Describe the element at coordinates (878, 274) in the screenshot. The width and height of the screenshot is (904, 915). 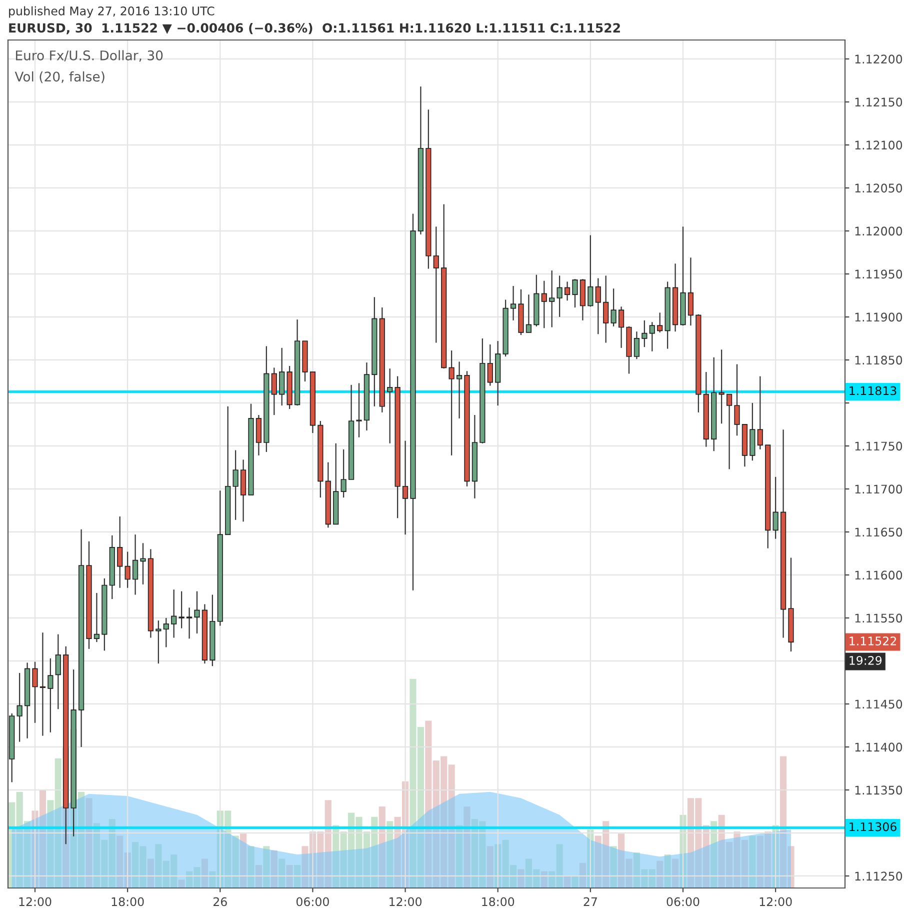
I see `y-tick-label: 1.11950` at that location.